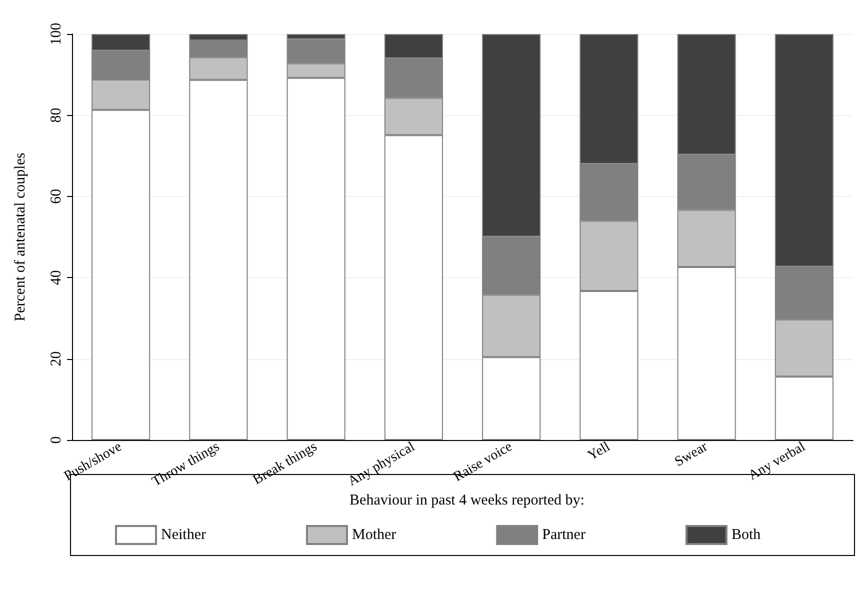 This screenshot has width=857, height=611. Describe the element at coordinates (20, 237) in the screenshot. I see `y-axis-title: Percent of antenatal couples` at that location.